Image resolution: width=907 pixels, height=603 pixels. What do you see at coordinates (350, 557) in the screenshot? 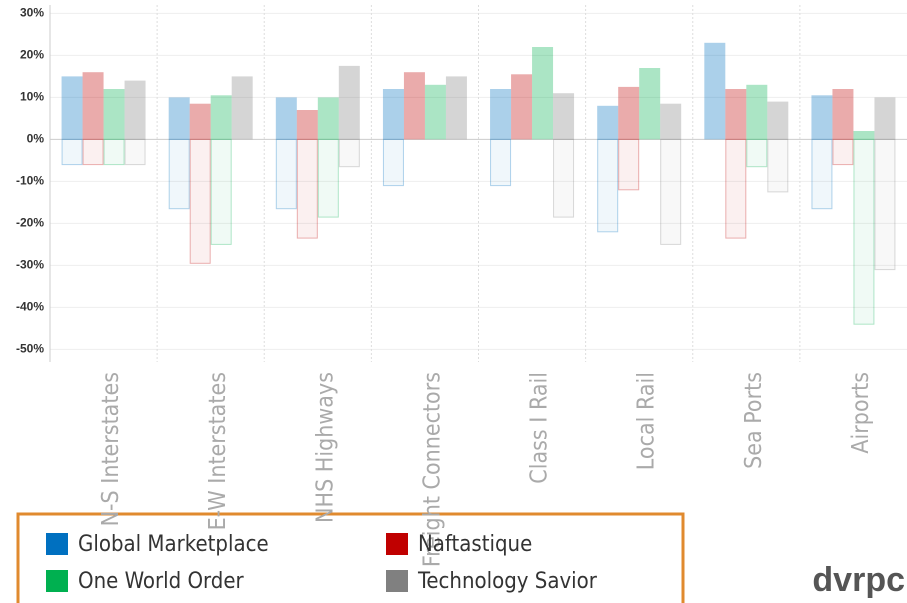
I see `legend-box` at bounding box center [350, 557].